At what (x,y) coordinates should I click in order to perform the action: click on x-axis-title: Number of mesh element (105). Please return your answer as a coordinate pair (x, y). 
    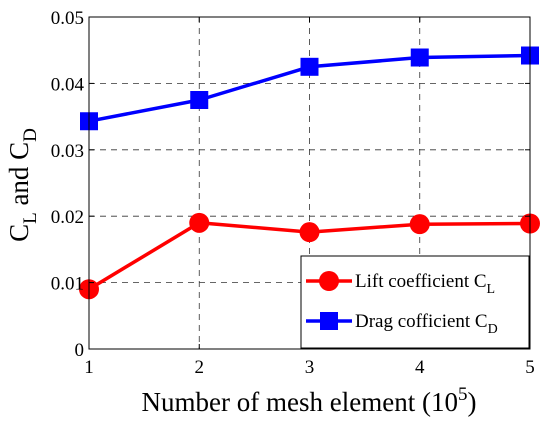
    Looking at the image, I should click on (309, 400).